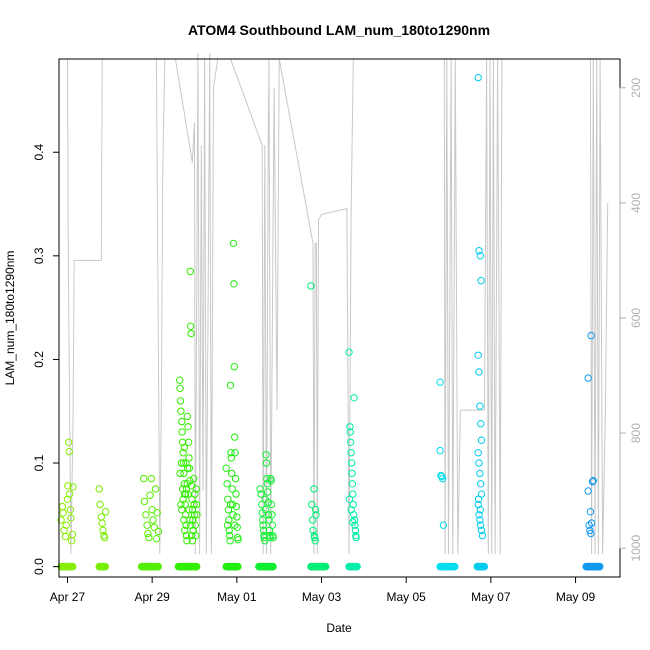  I want to click on x-tick-label: Apr 27, so click(68, 597).